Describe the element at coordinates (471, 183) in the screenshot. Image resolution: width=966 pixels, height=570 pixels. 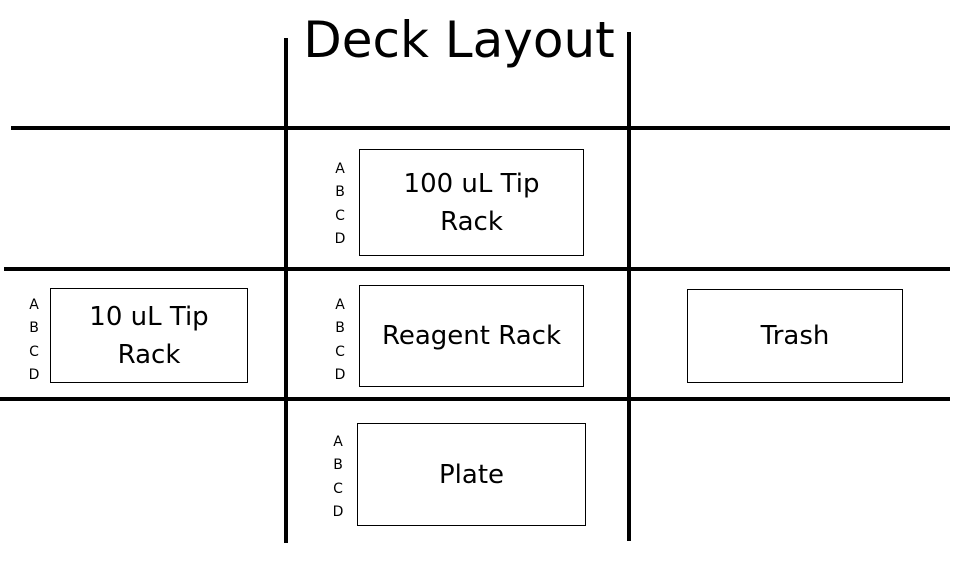
I see `tip-rack-100-label-line1: 100 uL Tip` at that location.